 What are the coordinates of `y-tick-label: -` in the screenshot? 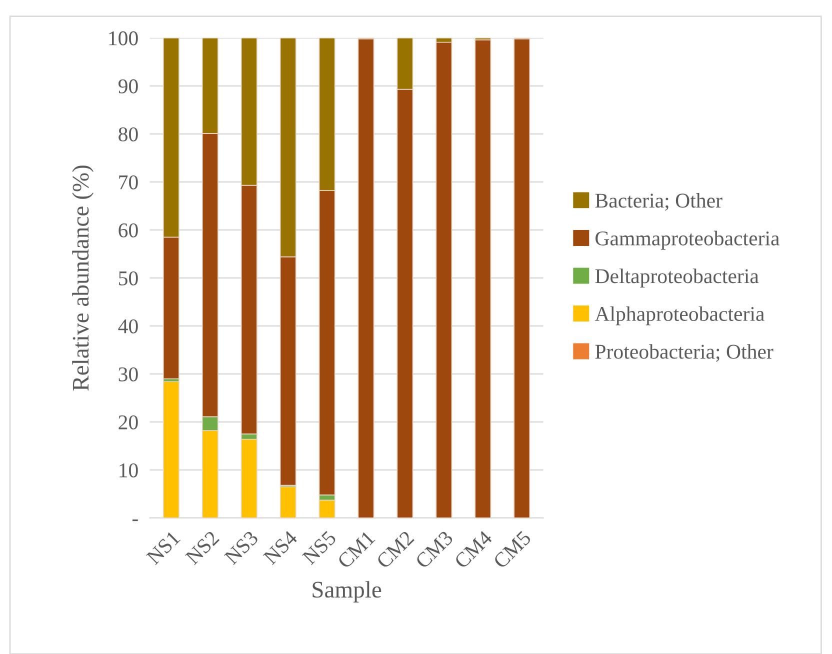 It's located at (135, 521).